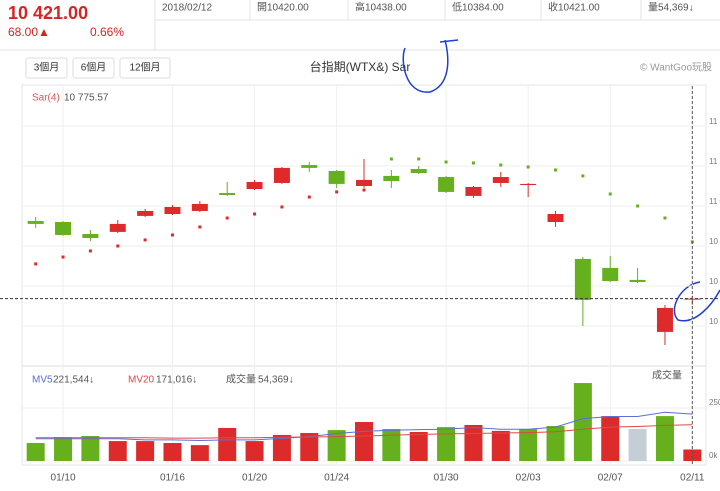 This screenshot has height=491, width=720. What do you see at coordinates (29, 32) in the screenshot?
I see `change: 68.00▲` at bounding box center [29, 32].